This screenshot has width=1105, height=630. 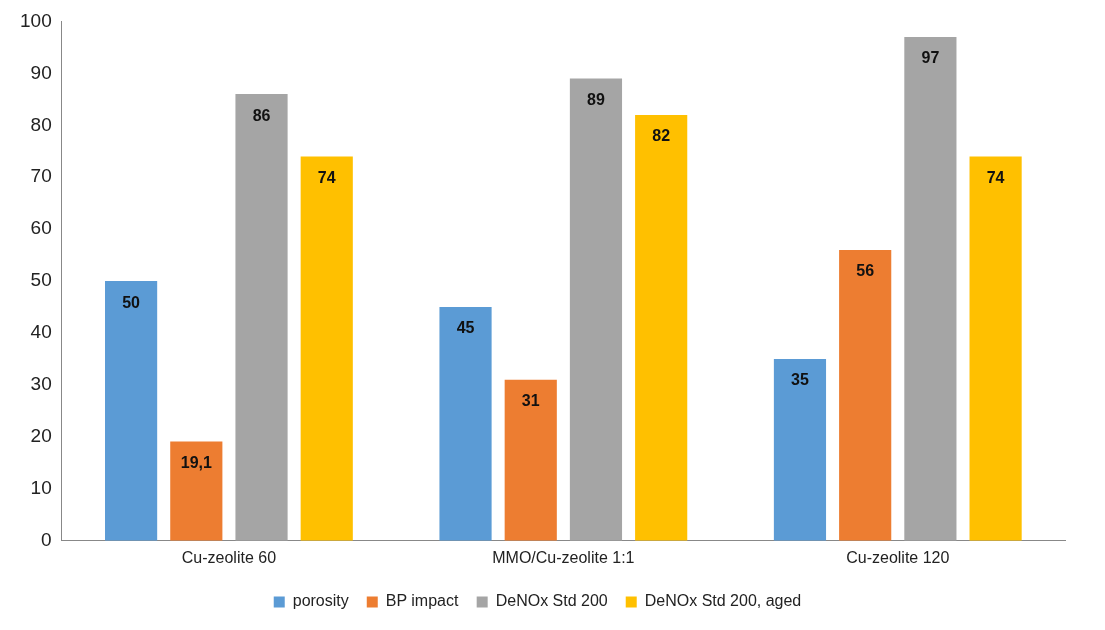 I want to click on y-tick-label: 10, so click(x=41, y=488).